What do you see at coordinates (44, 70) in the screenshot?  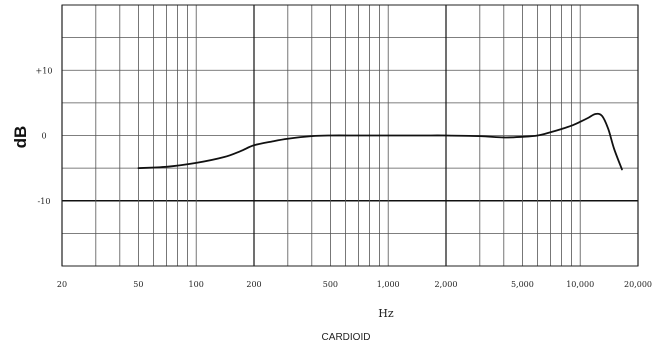 I see `y-tick-label: +10` at bounding box center [44, 70].